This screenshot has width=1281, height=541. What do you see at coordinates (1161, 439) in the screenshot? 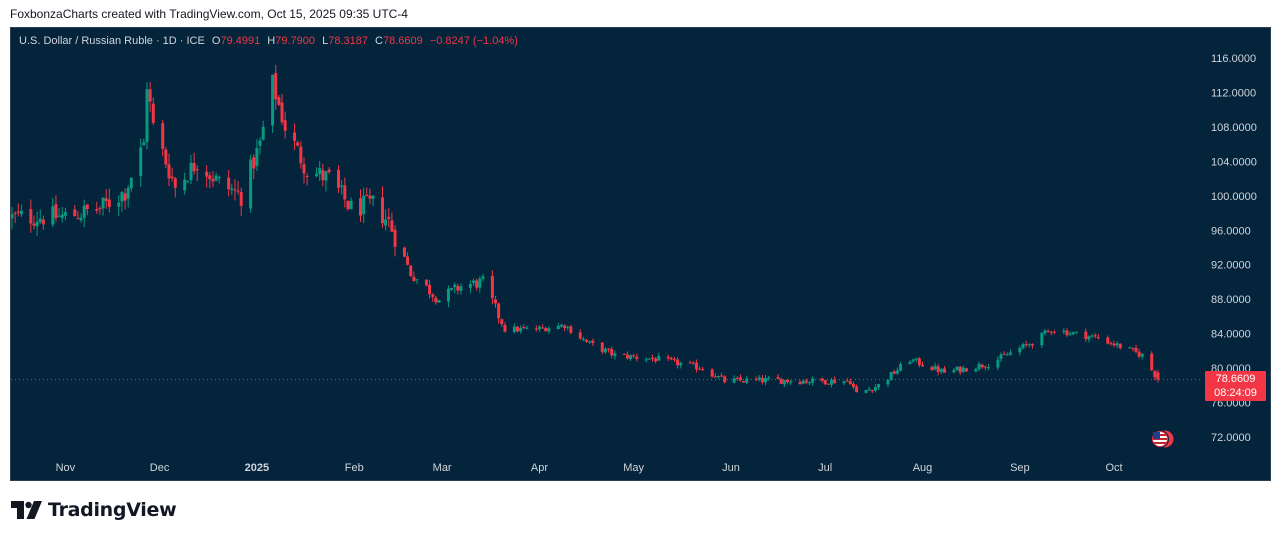
I see `us-flag-icon` at bounding box center [1161, 439].